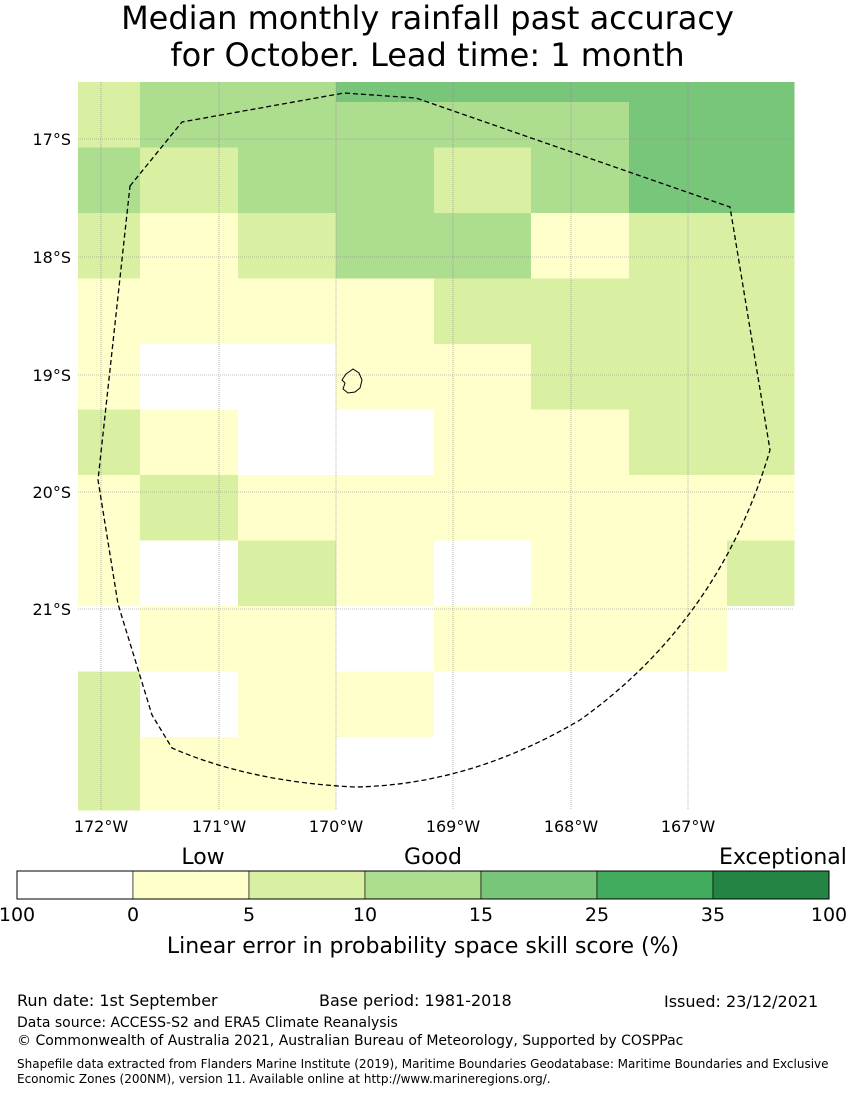 Image resolution: width=855 pixels, height=1095 pixels. Describe the element at coordinates (571, 826) in the screenshot. I see `lon-tick-label: 168°W` at that location.